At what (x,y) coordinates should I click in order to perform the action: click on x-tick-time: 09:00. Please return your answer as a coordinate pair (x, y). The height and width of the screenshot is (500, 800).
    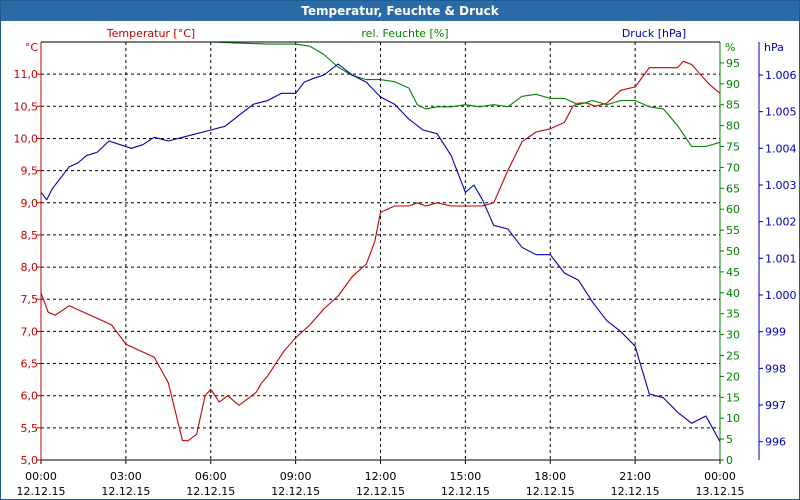
    Looking at the image, I should click on (296, 476).